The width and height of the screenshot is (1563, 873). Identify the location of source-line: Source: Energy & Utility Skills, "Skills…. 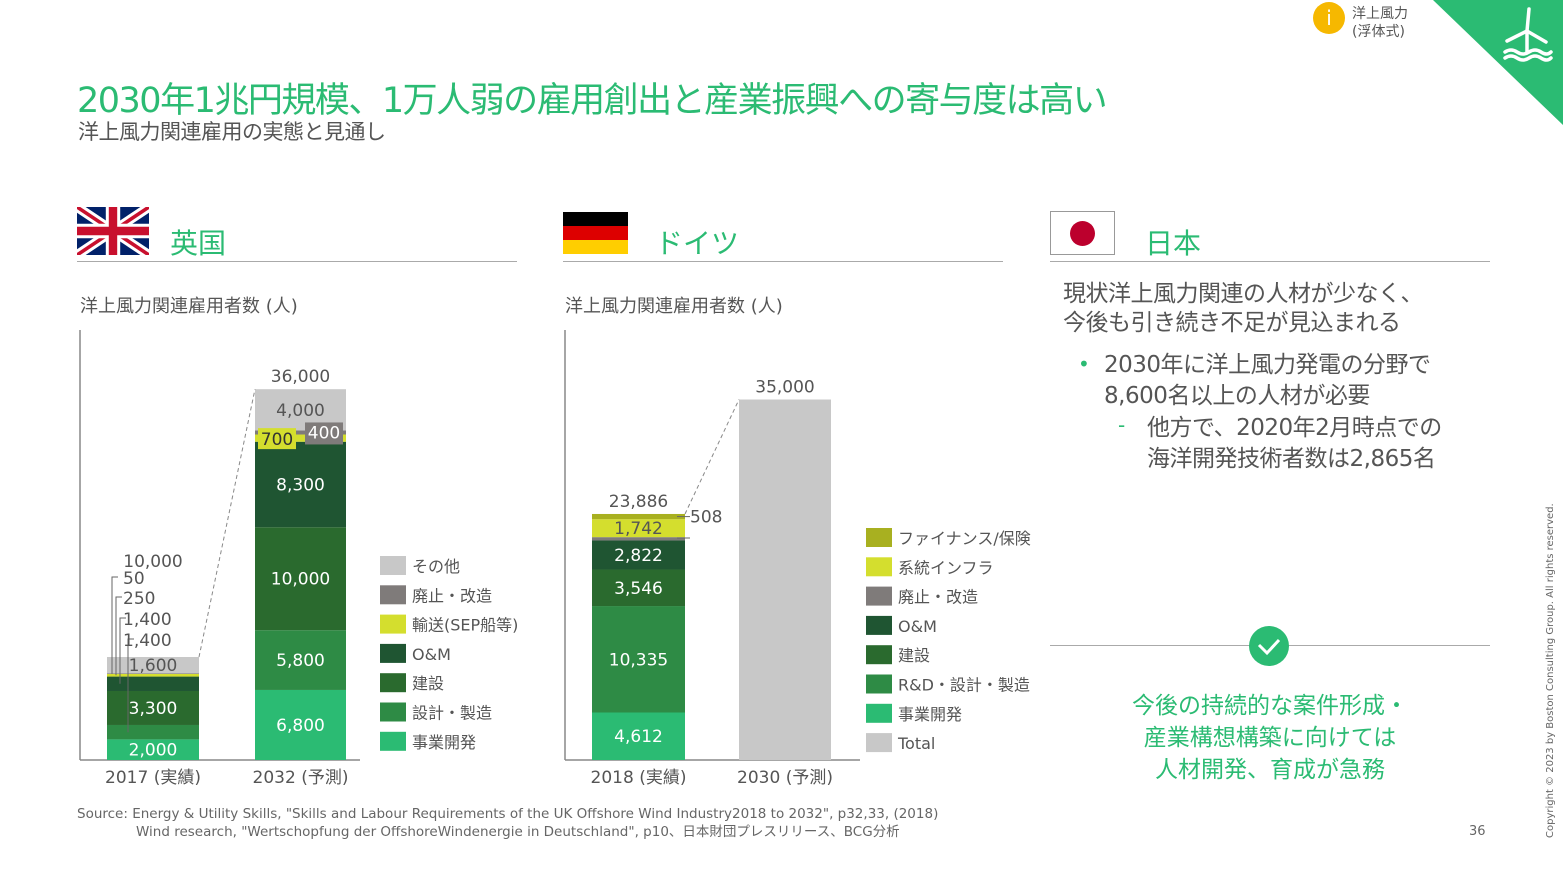
(508, 814).